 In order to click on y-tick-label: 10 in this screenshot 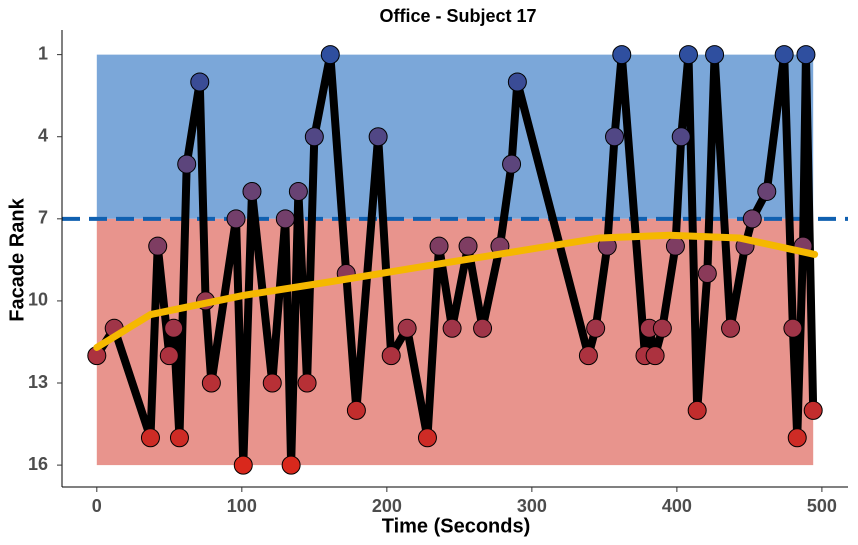, I will do `click(38, 300)`.